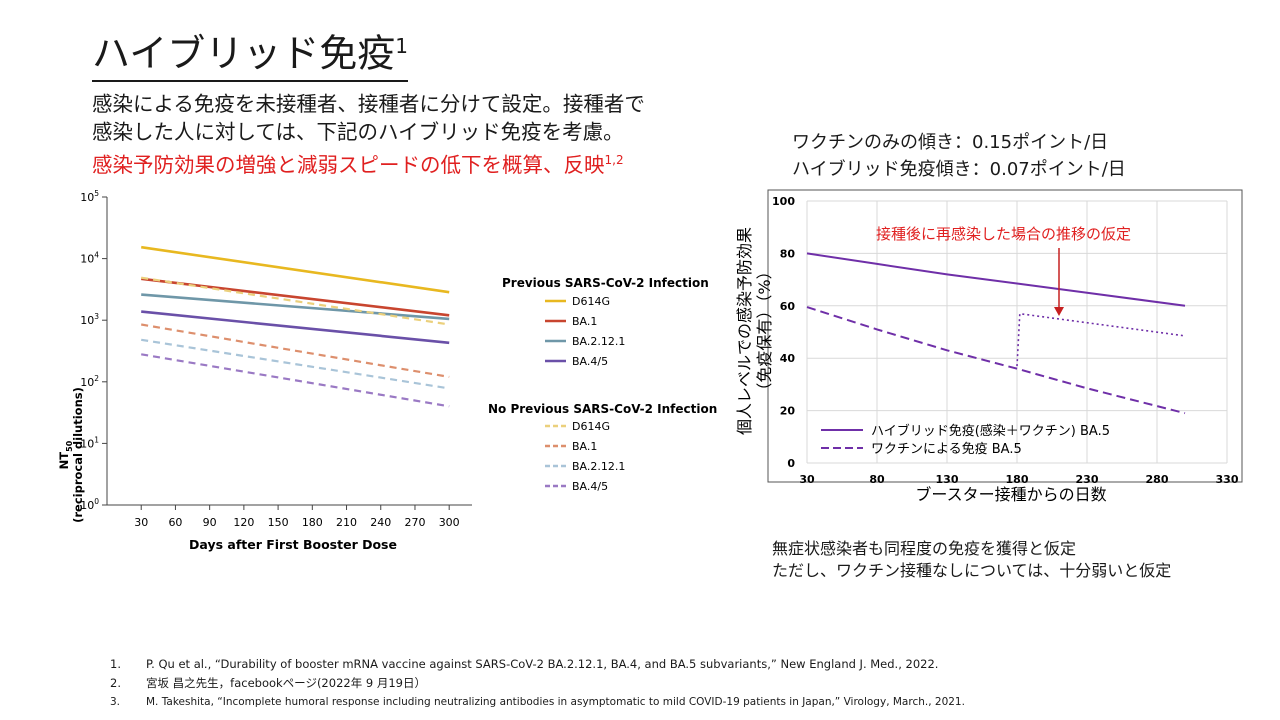  I want to click on legend-title-no-previous: No Previous SARS-CoV-2 Infection, so click(602, 409).